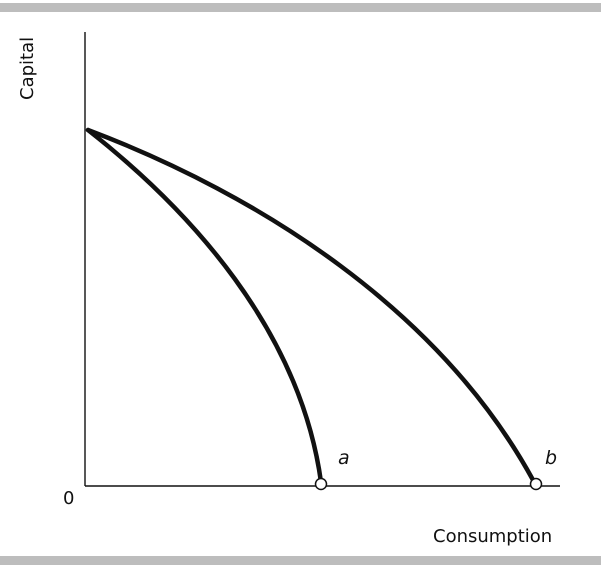 This screenshot has height=570, width=601. I want to click on top-rule, so click(300, 7).